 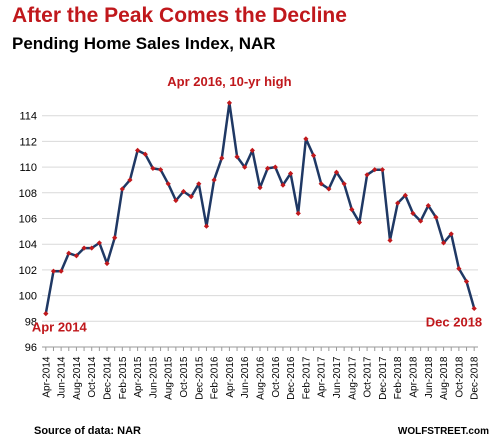 What do you see at coordinates (398, 377) in the screenshot?
I see `x-tick-label: Feb-2018` at bounding box center [398, 377].